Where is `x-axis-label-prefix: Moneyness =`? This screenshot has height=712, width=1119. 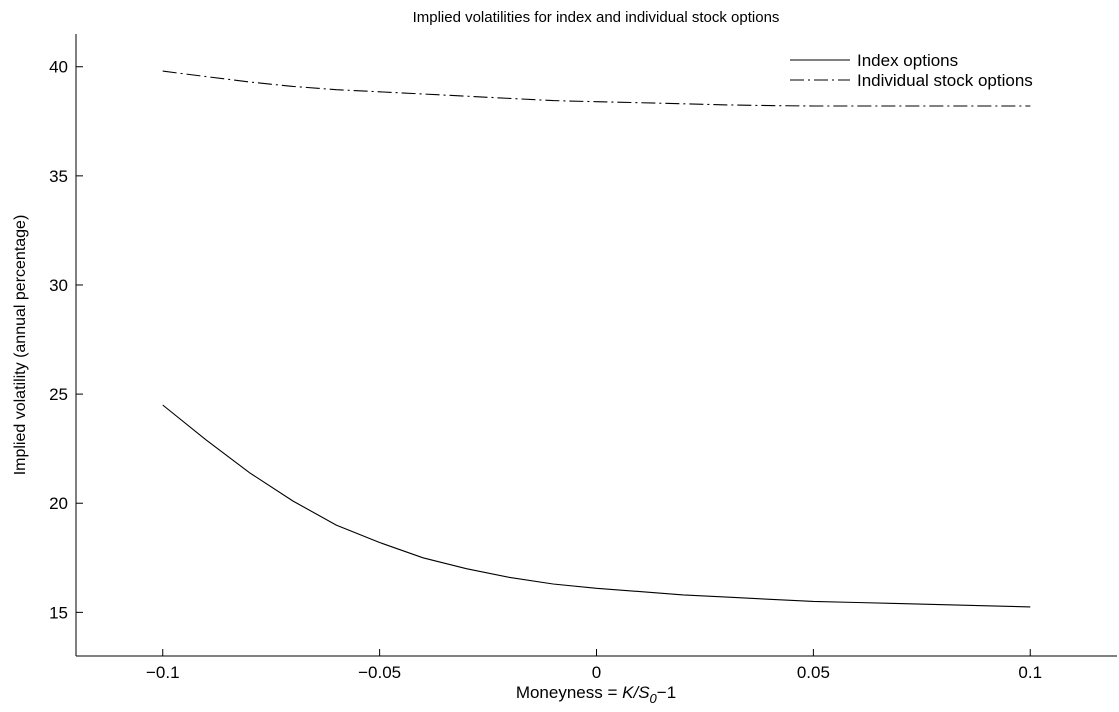
x-axis-label-prefix: Moneyness = is located at coordinates (569, 692).